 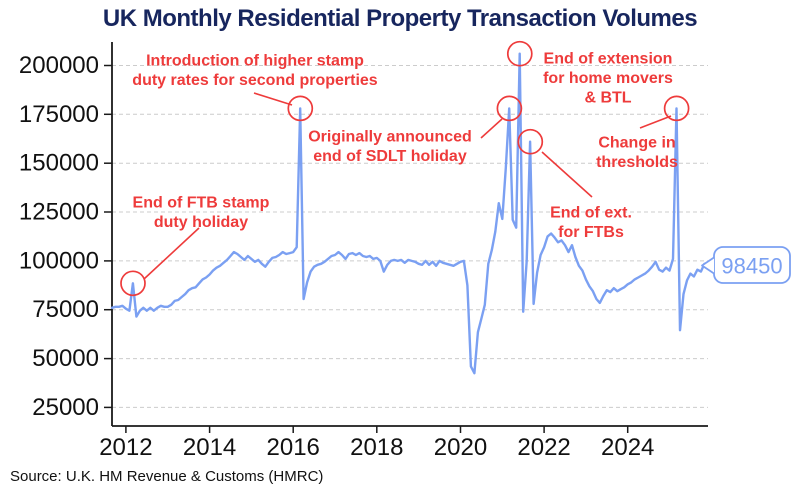 What do you see at coordinates (751, 266) in the screenshot?
I see `latest-value-text: 98450` at bounding box center [751, 266].